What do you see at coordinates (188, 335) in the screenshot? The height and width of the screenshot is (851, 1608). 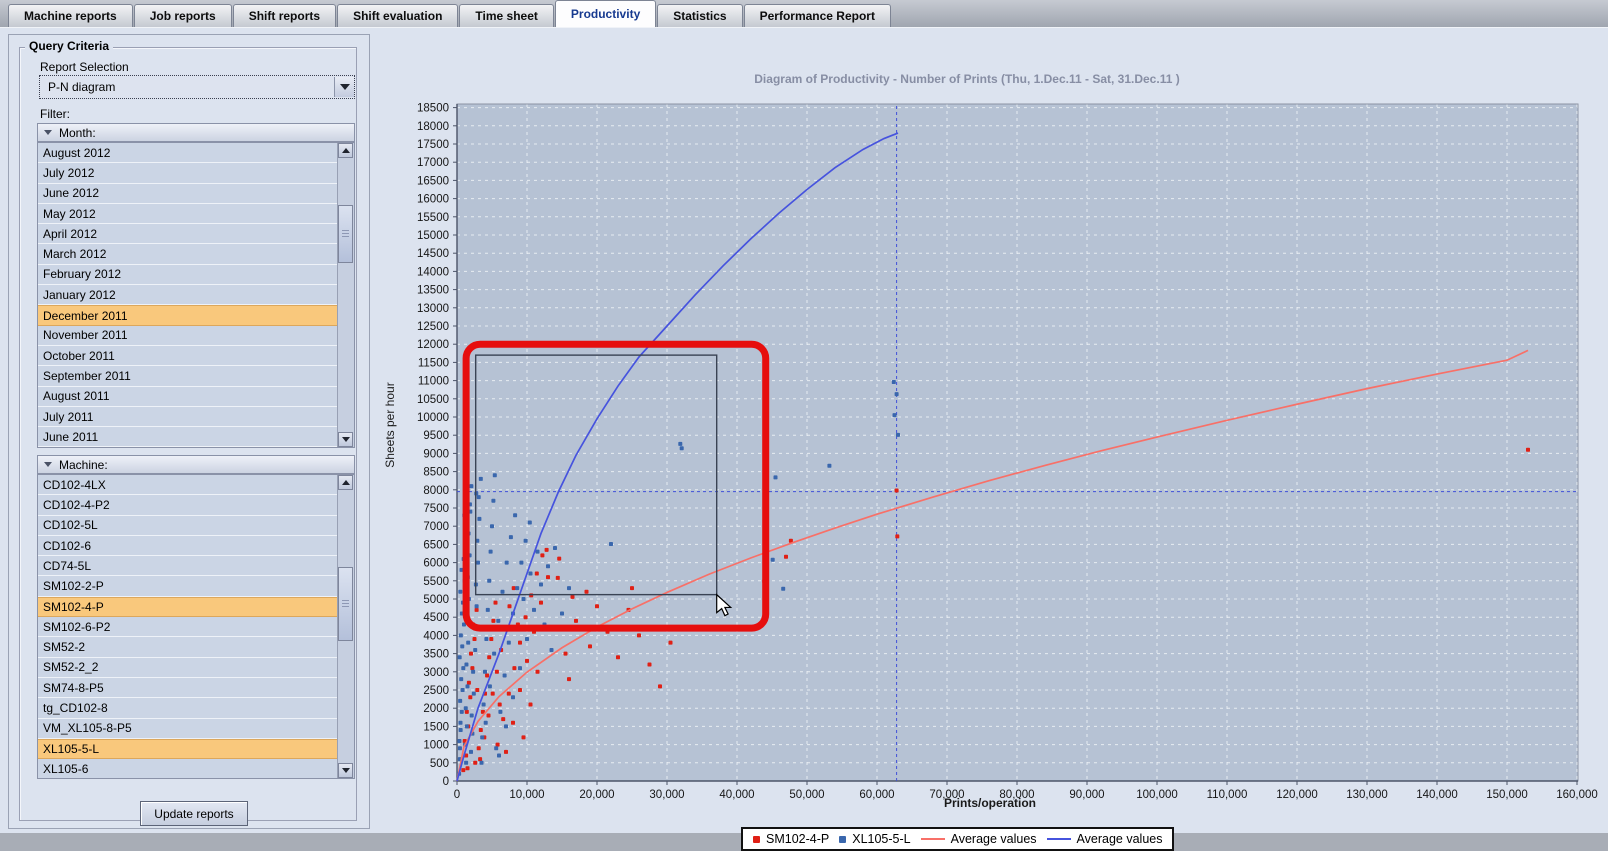 I see `month-item-november-2011: November 2011` at bounding box center [188, 335].